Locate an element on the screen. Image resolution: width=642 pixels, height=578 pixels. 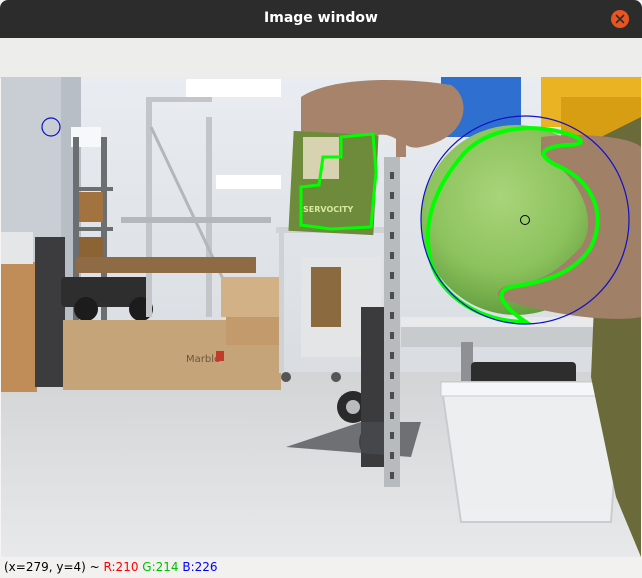
cursor-coords: (x=279, y=4) ~ is located at coordinates (52, 567).